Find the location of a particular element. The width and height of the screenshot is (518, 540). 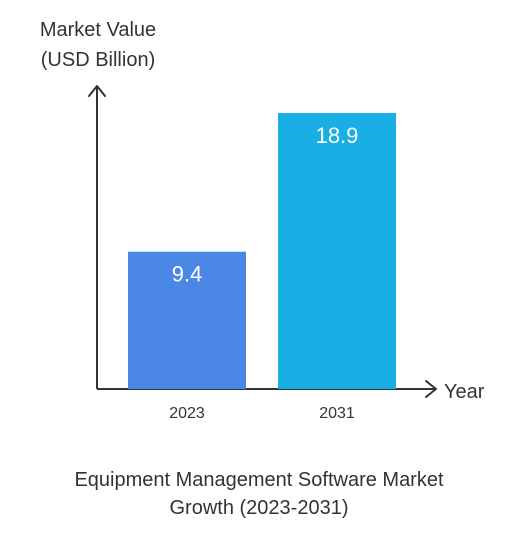

y-axis-label-line-1: Market Value is located at coordinates (98, 30).